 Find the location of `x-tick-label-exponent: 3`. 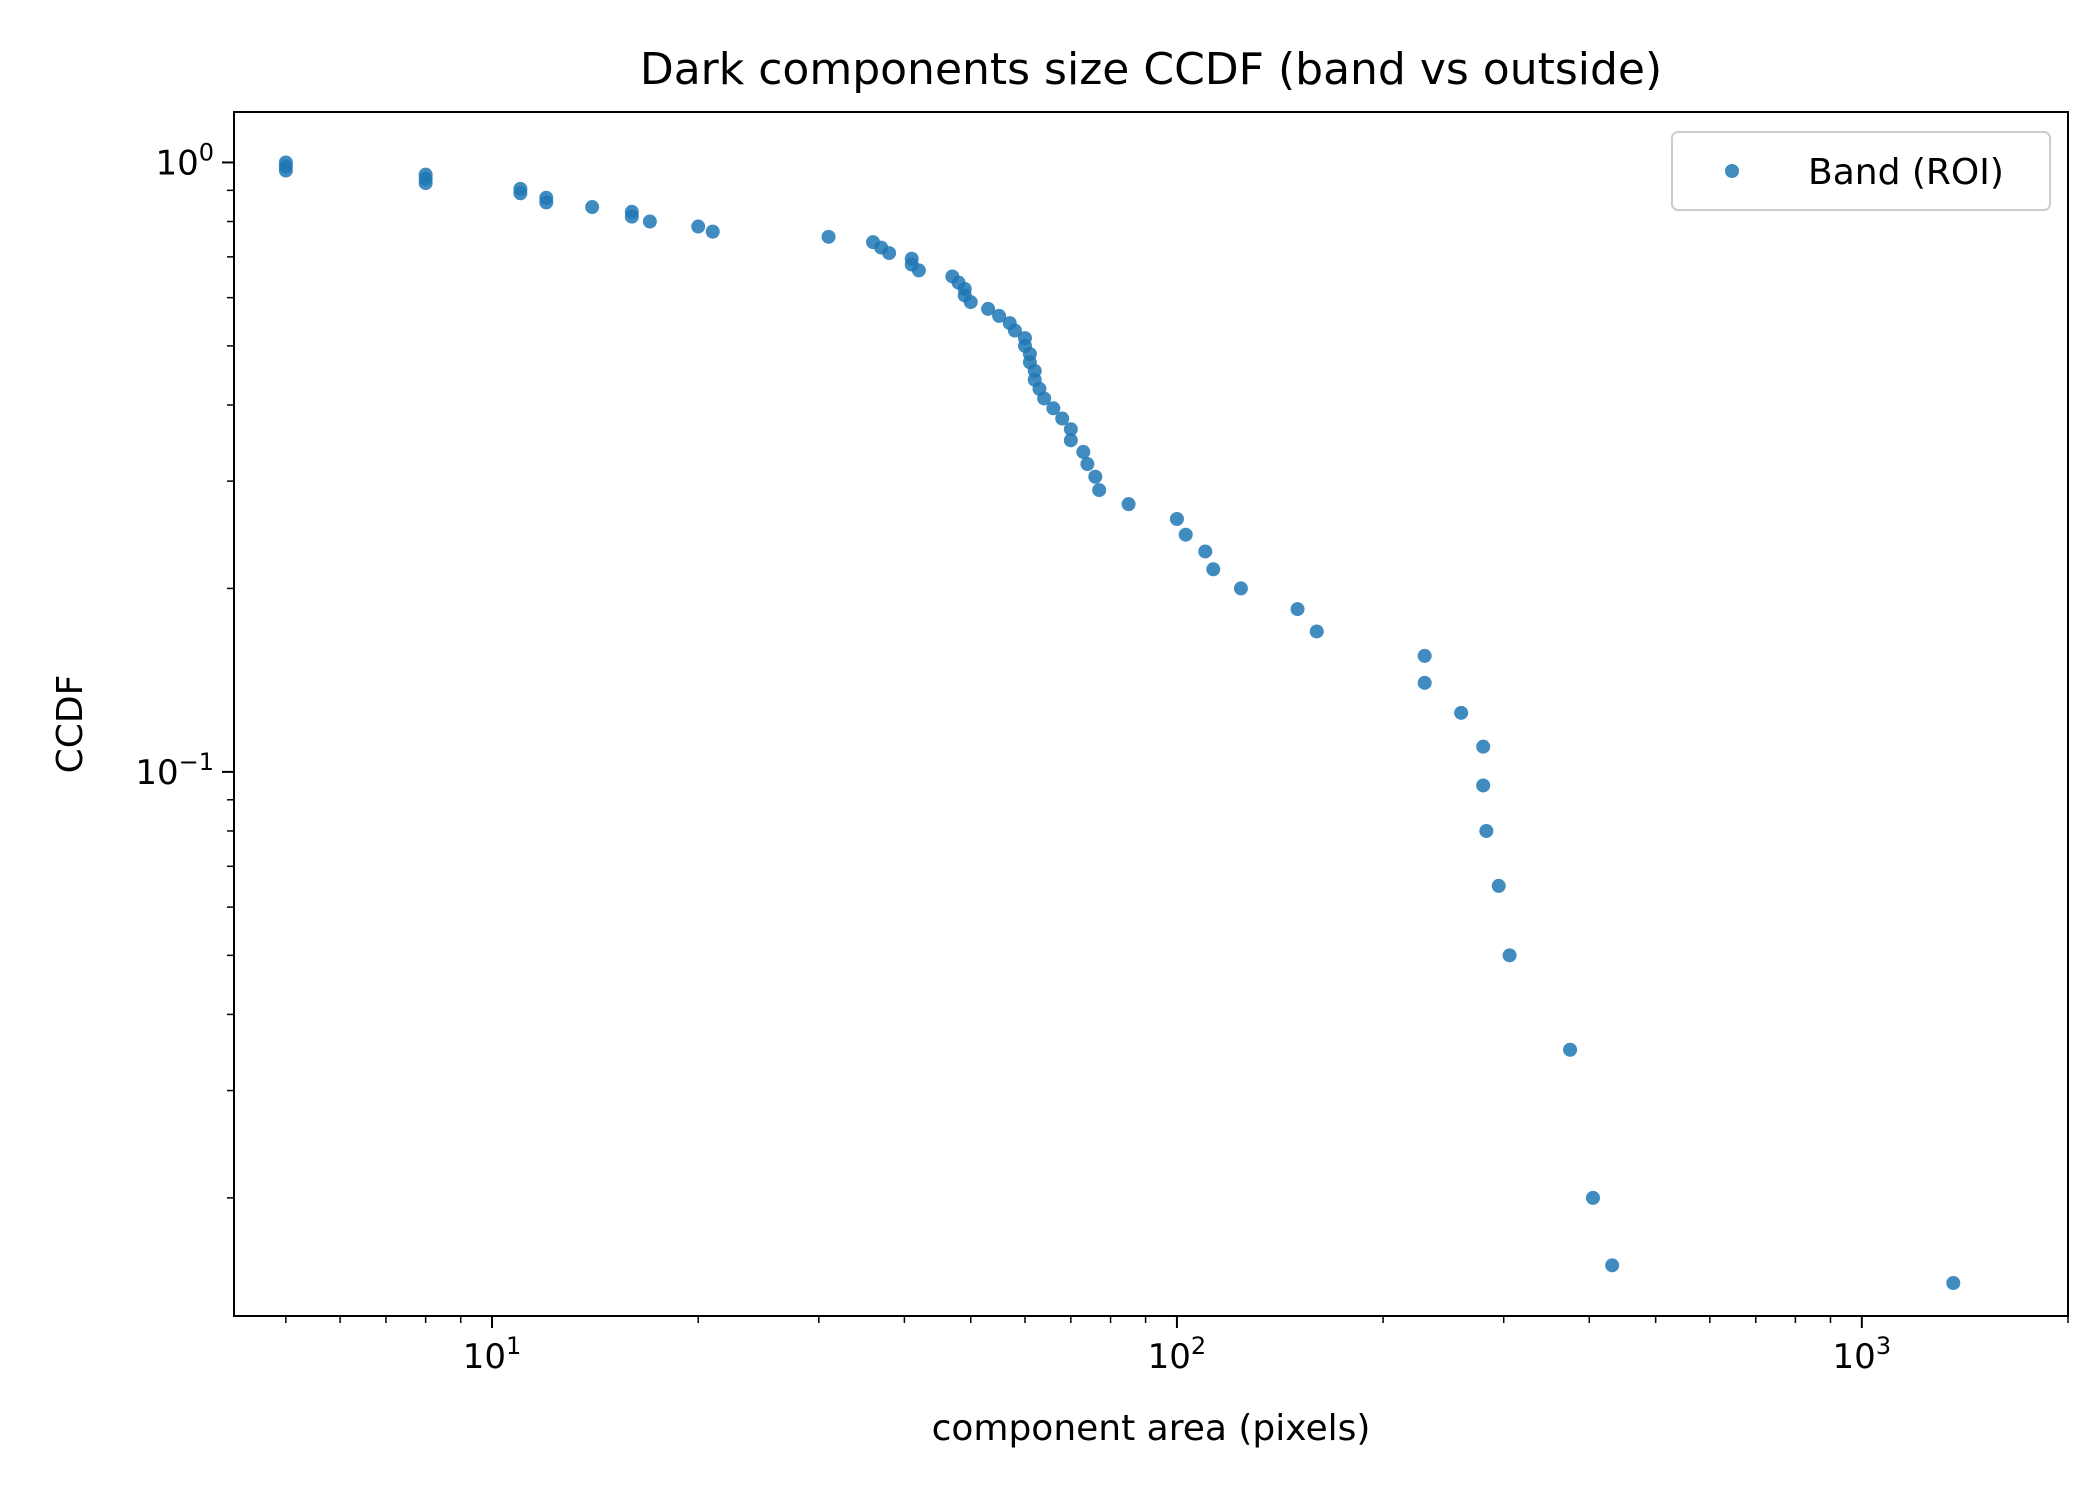

x-tick-label-exponent: 3 is located at coordinates (1883, 1346).